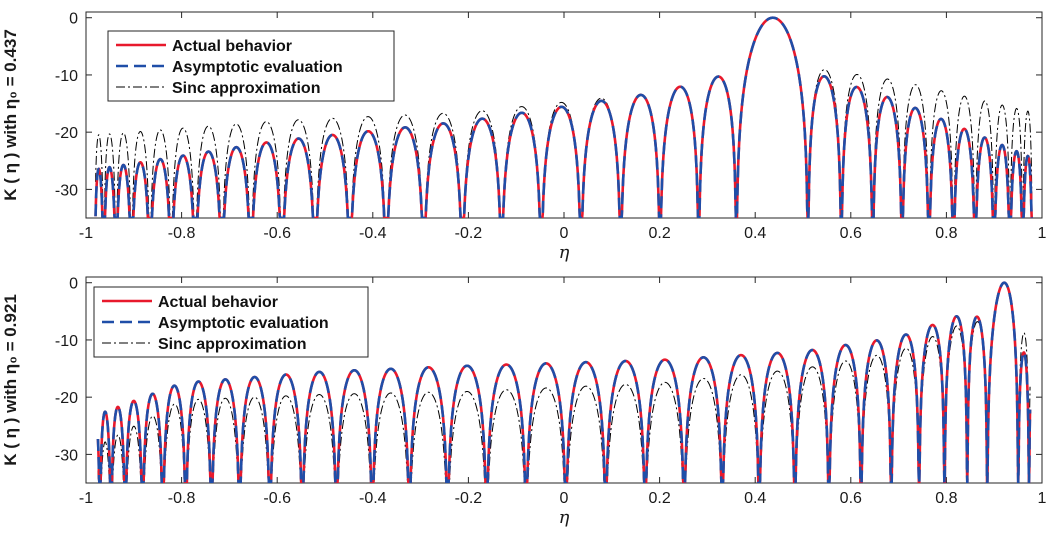 This screenshot has width=1056, height=535. I want to click on y-axis-label: K ( η ) with η₀ = 0.437, so click(10, 115).